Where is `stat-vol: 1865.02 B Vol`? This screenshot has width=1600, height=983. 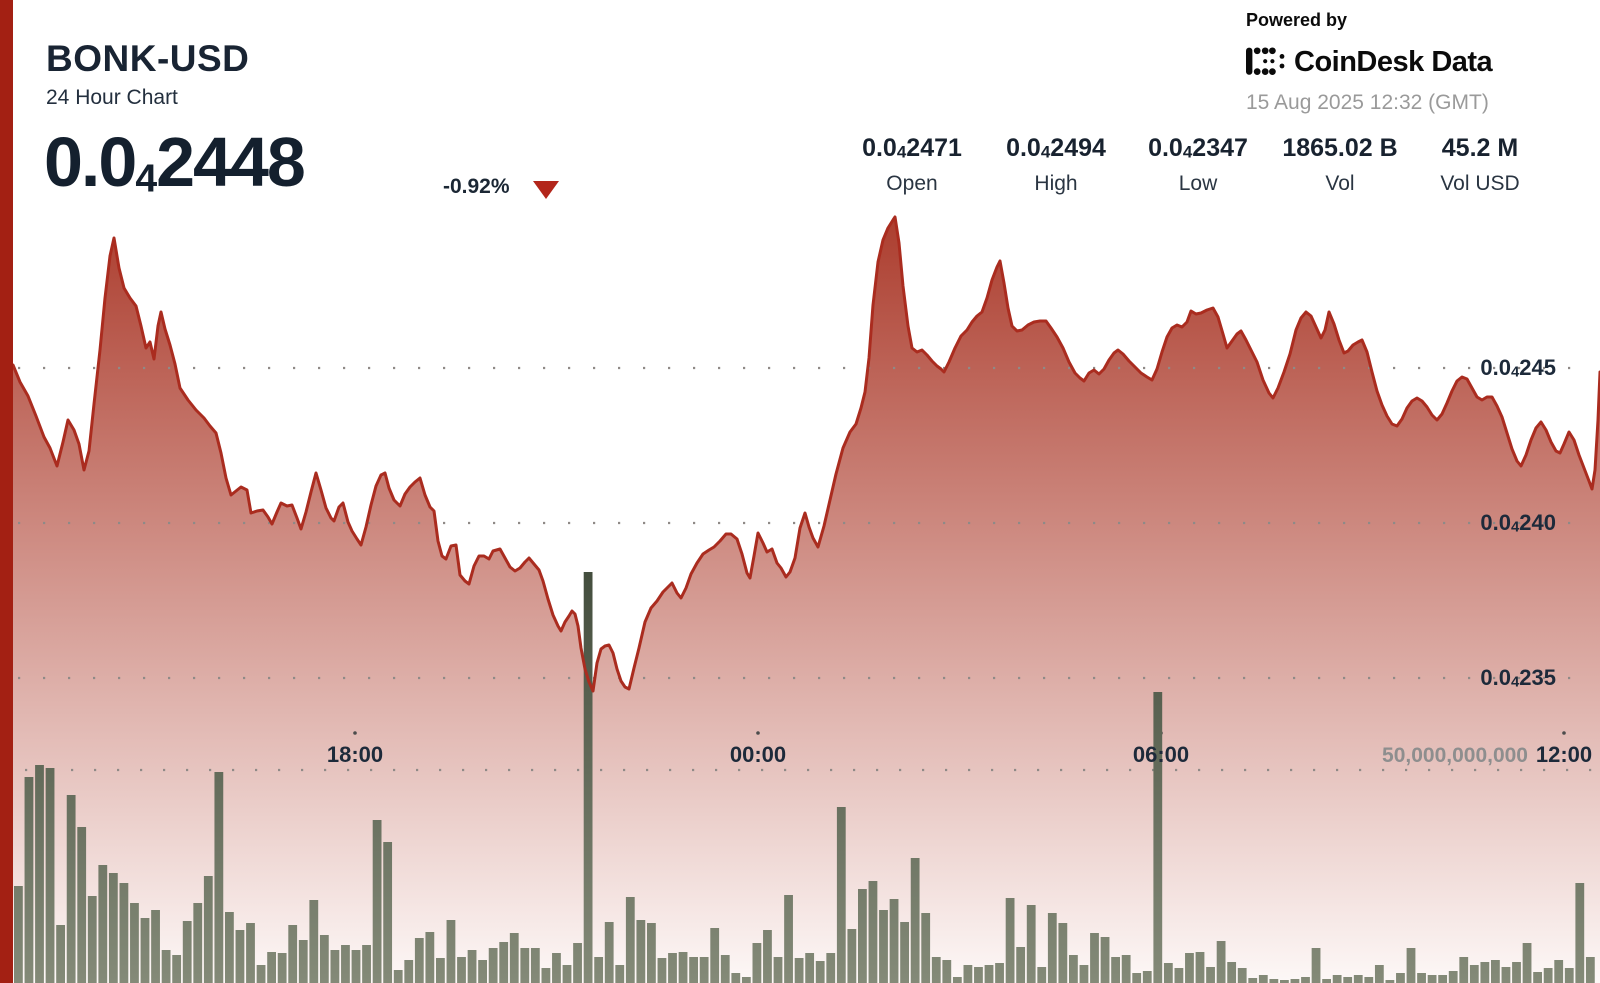 stat-vol: 1865.02 B Vol is located at coordinates (1339, 165).